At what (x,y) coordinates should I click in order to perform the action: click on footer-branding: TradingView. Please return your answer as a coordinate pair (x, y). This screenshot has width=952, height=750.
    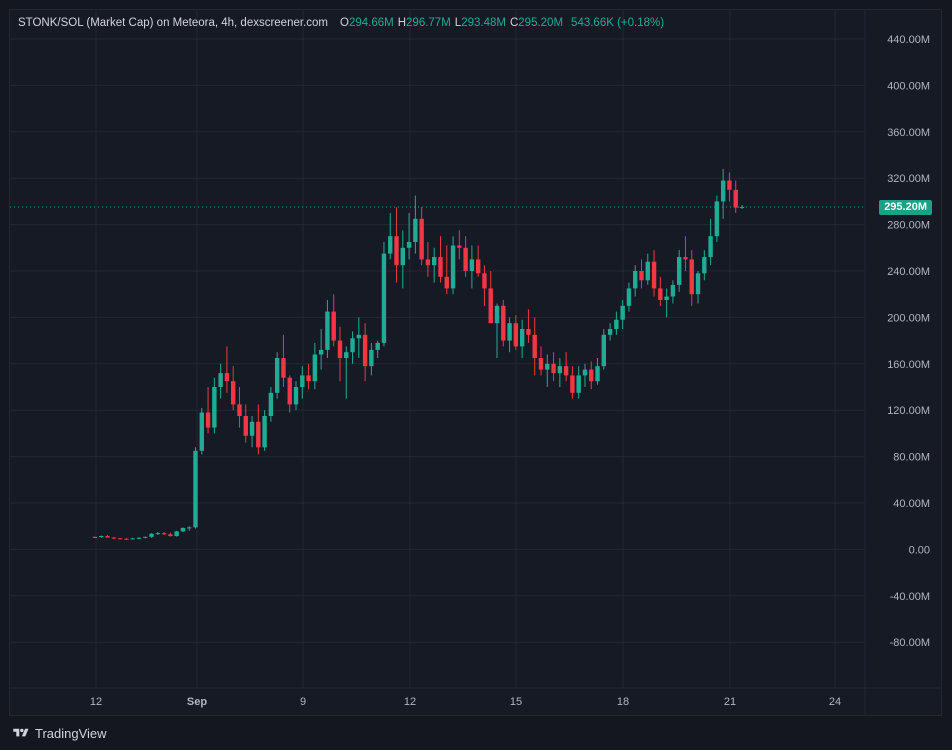
    Looking at the image, I should click on (59, 733).